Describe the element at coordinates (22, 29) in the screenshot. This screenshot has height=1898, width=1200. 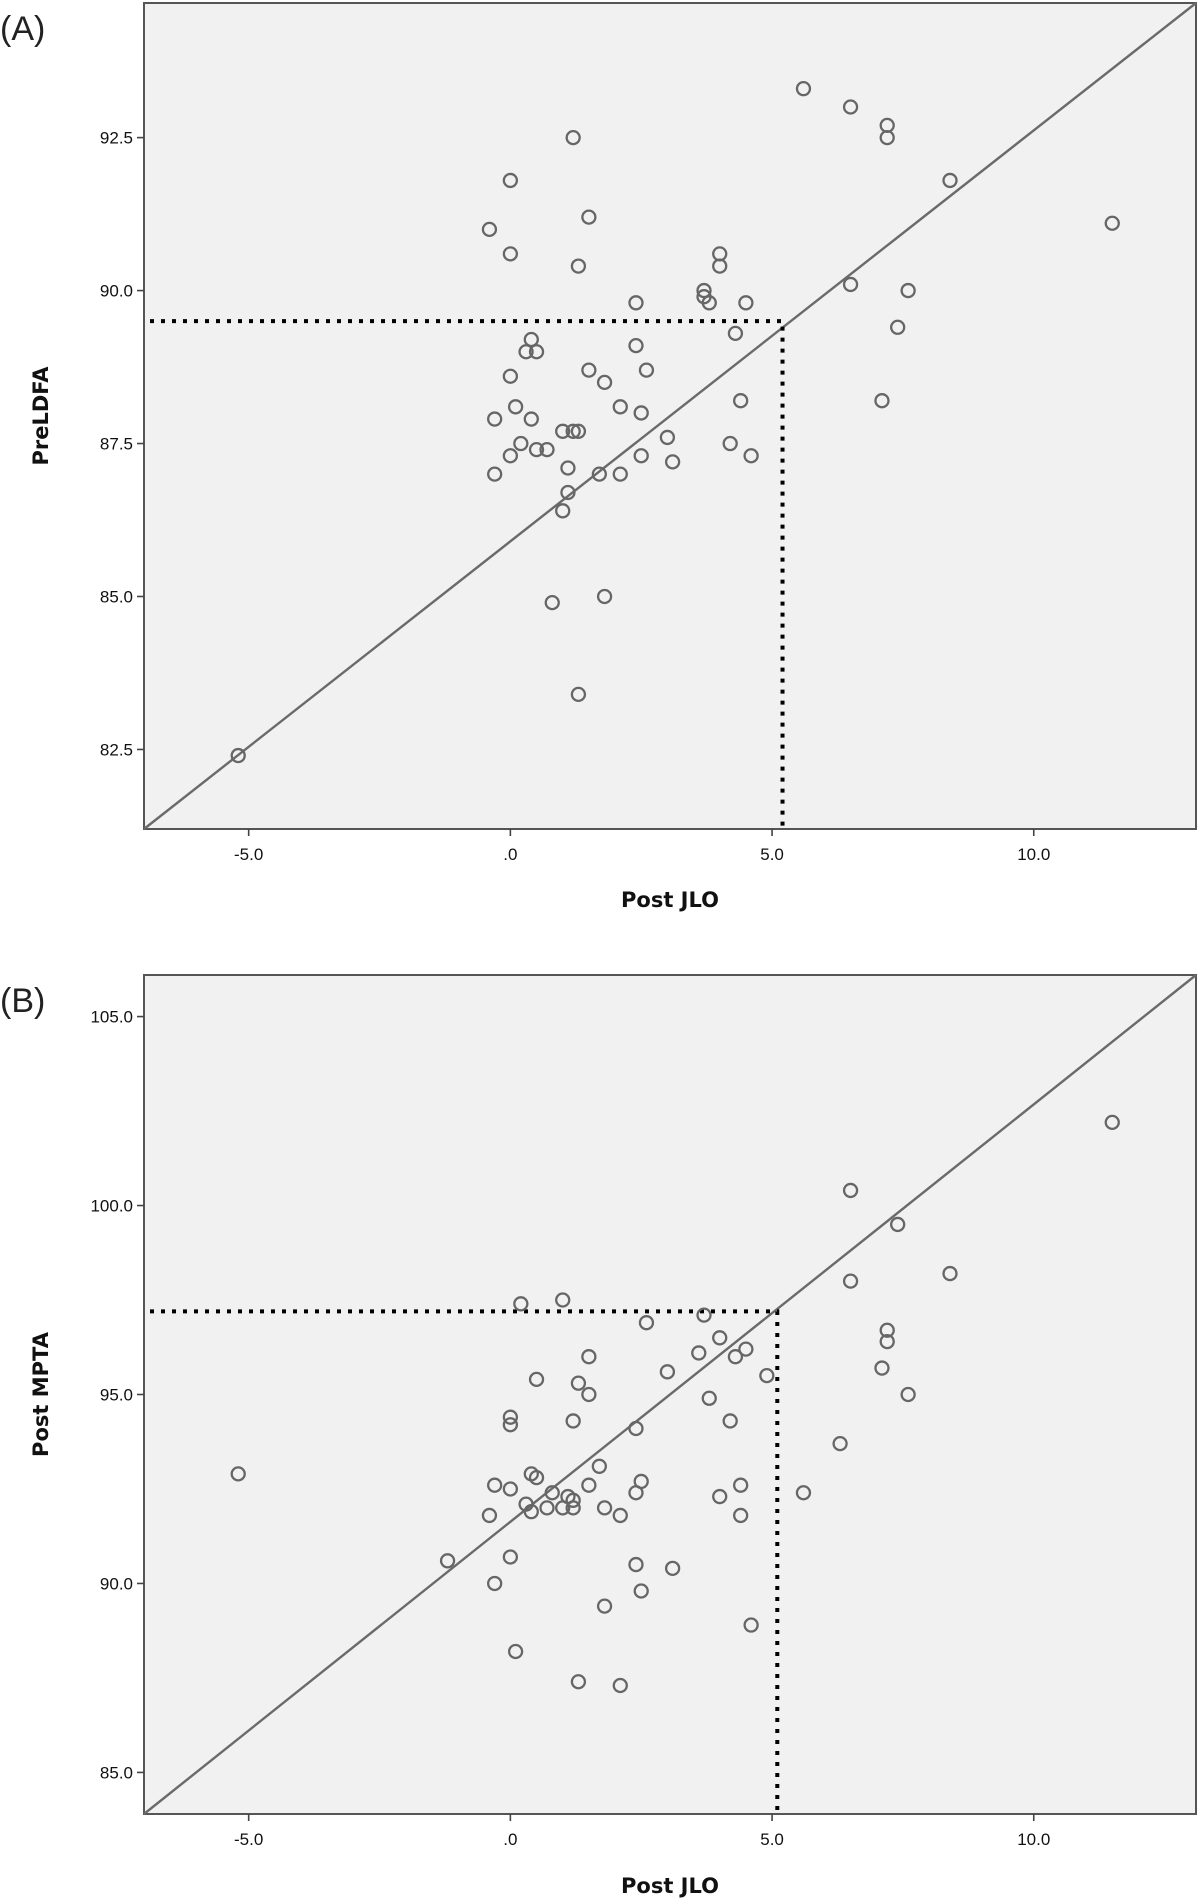
I see `panel-a-label: (A)` at that location.